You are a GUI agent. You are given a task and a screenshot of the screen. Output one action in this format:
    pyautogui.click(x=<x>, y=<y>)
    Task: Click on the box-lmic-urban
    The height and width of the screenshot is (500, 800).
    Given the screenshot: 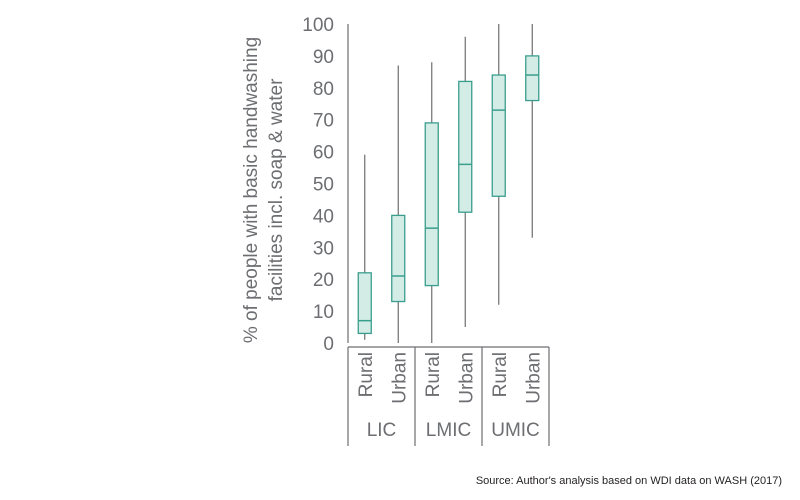 What is the action you would take?
    pyautogui.click(x=465, y=182)
    